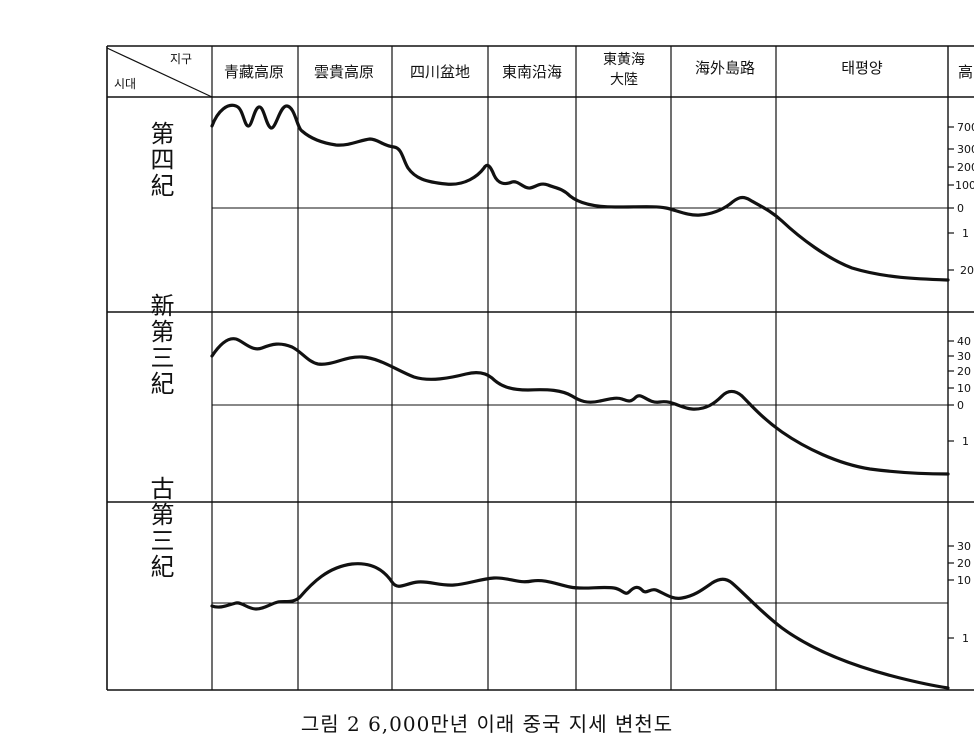 The height and width of the screenshot is (750, 974). What do you see at coordinates (624, 80) in the screenshot?
I see `region-header-east-yellow-sea-line2: 大陸` at bounding box center [624, 80].